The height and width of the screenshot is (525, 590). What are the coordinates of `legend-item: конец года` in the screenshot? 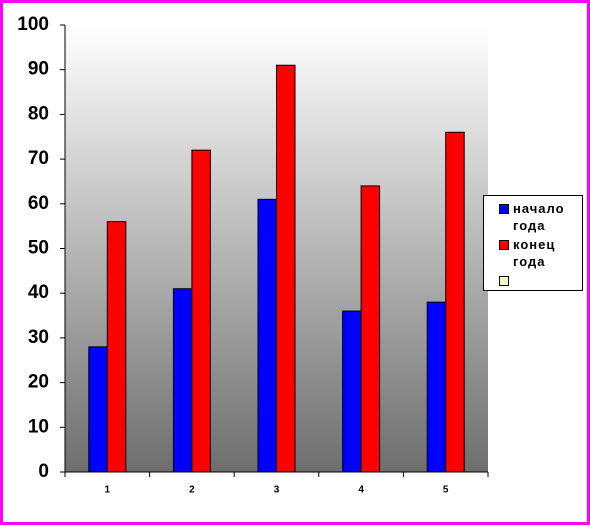 It's located at (533, 253).